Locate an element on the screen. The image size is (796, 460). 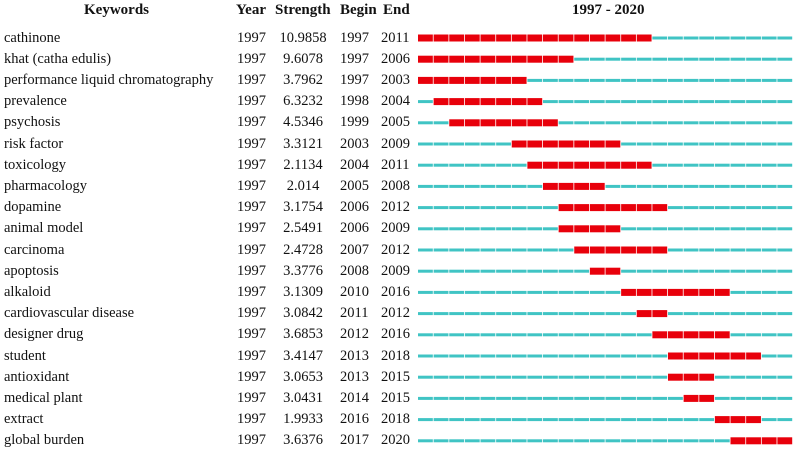
strength-cell: 3.1754 is located at coordinates (303, 207).